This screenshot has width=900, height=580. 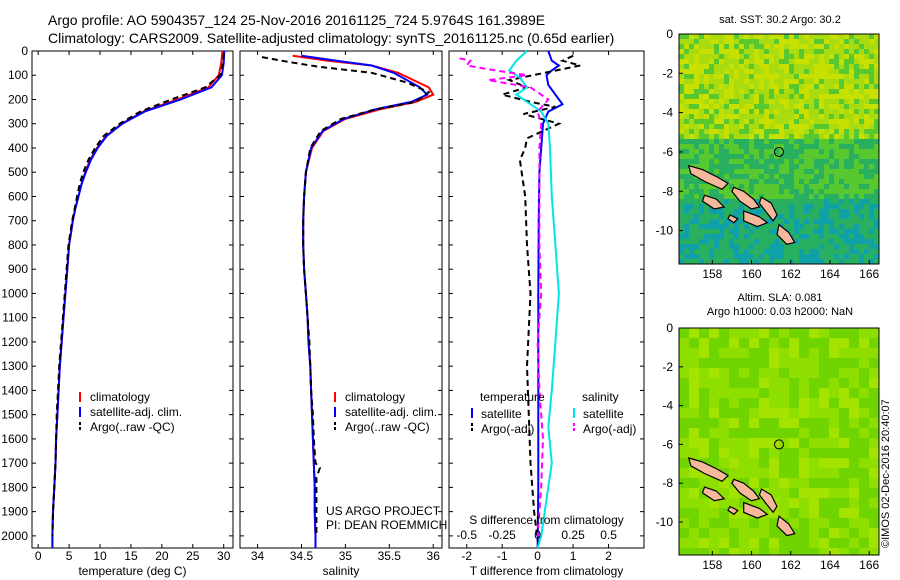 I want to click on x-axis-label: T difference from climatology, so click(x=547, y=571).